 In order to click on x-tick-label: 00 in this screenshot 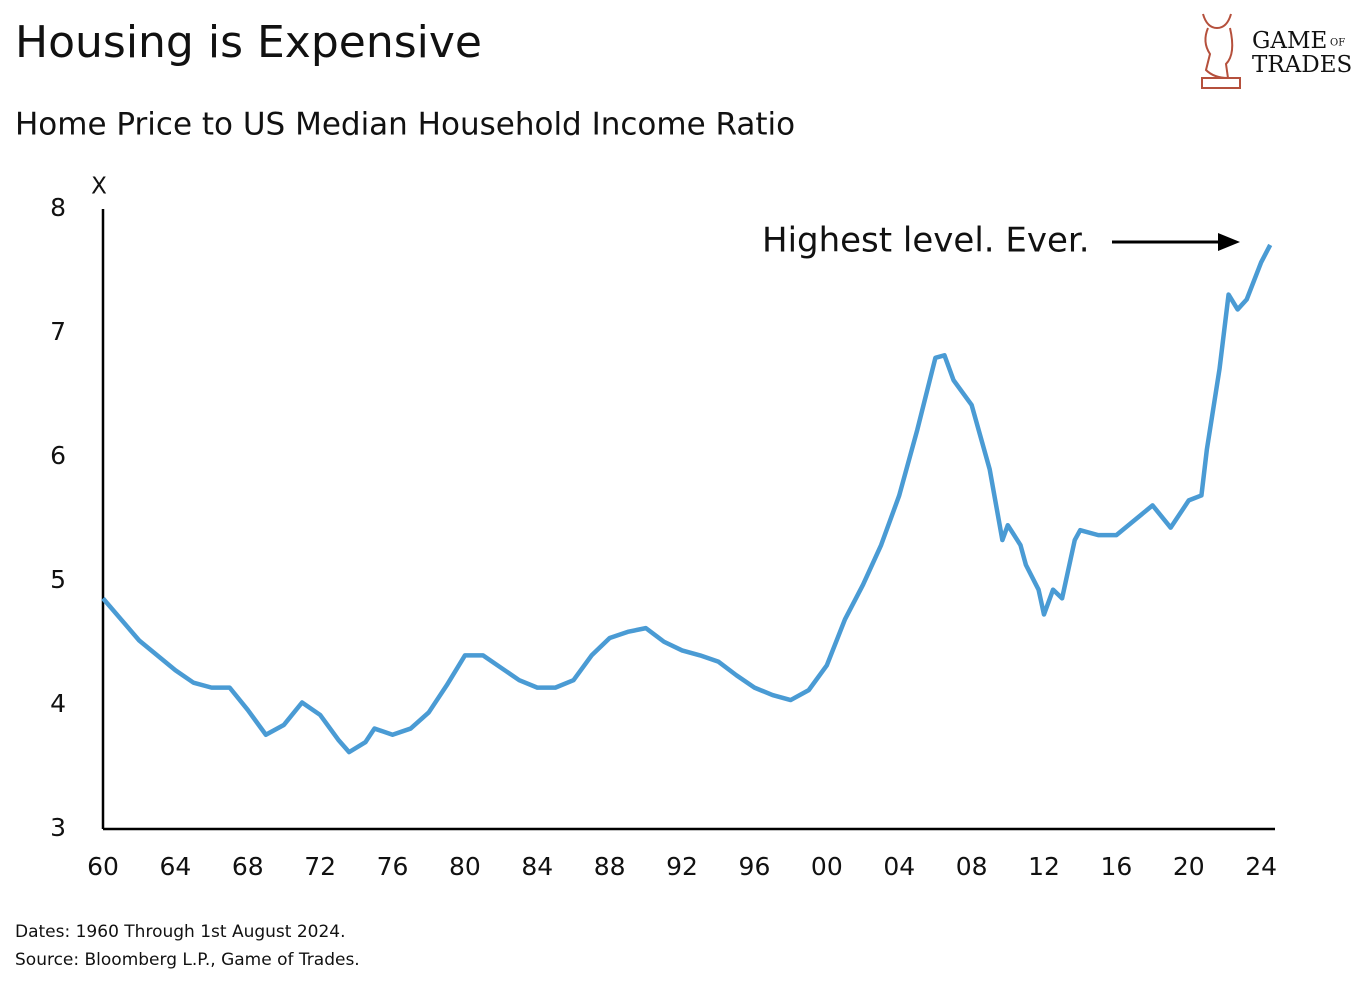, I will do `click(827, 866)`.